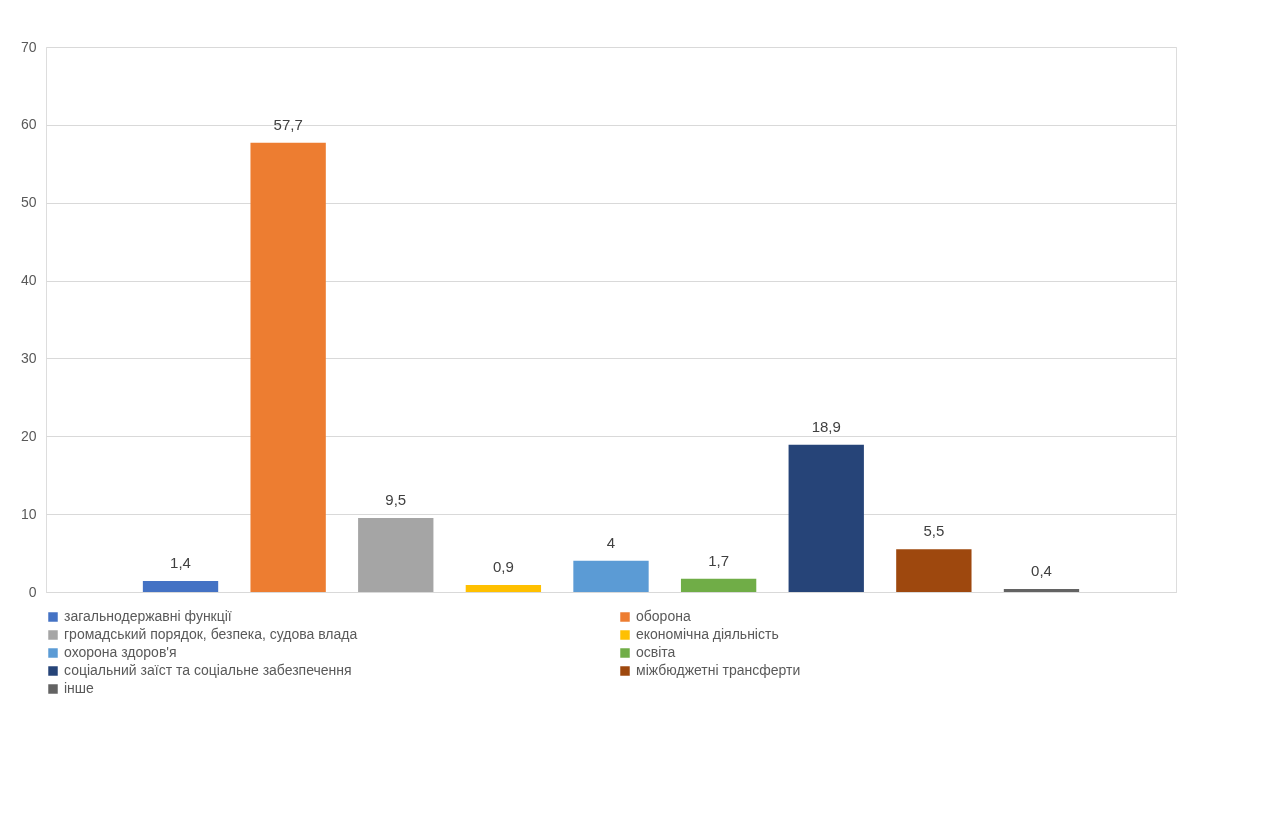  What do you see at coordinates (719, 560) in the screenshot?
I see `data-label: 1,7` at bounding box center [719, 560].